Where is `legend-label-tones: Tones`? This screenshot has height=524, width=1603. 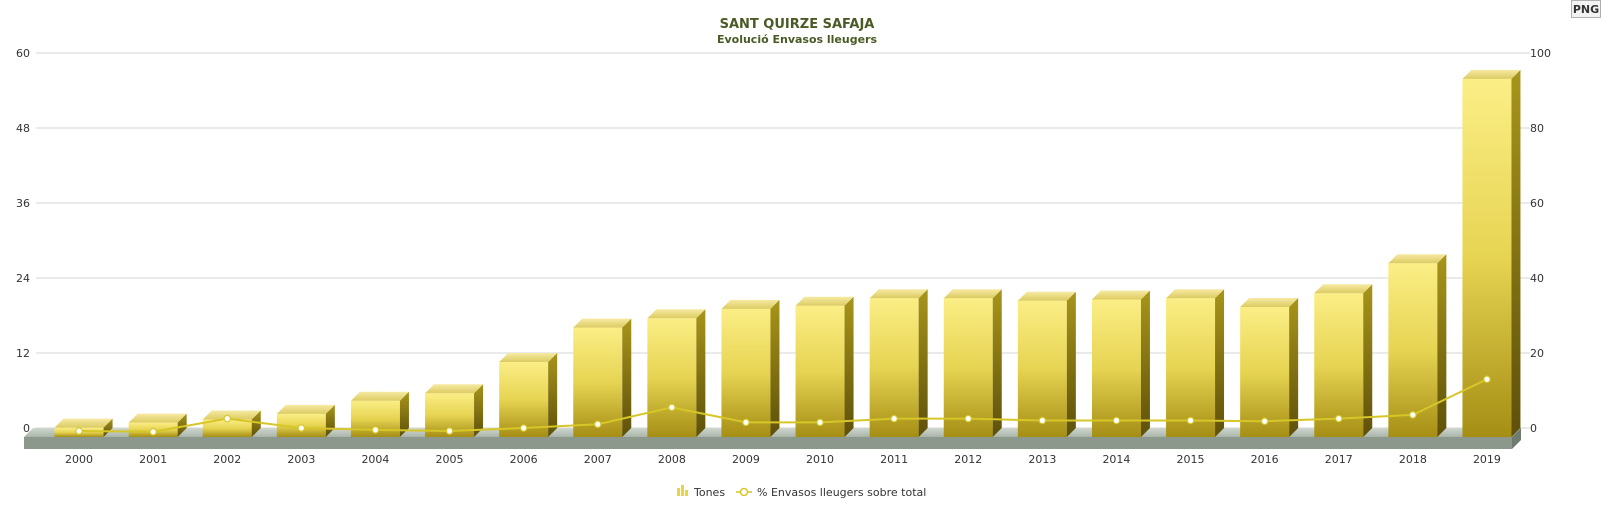
legend-label-tones: Tones is located at coordinates (709, 492).